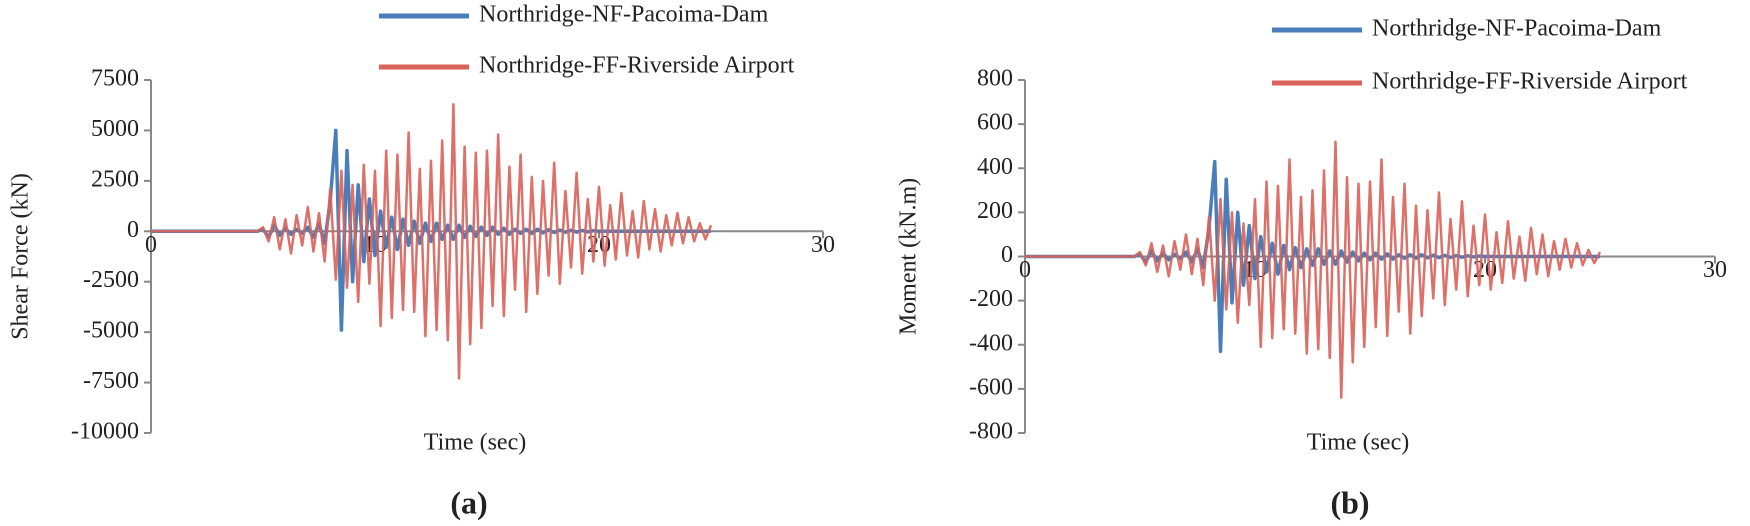  Describe the element at coordinates (991, 299) in the screenshot. I see `y-tick-label: -200` at that location.